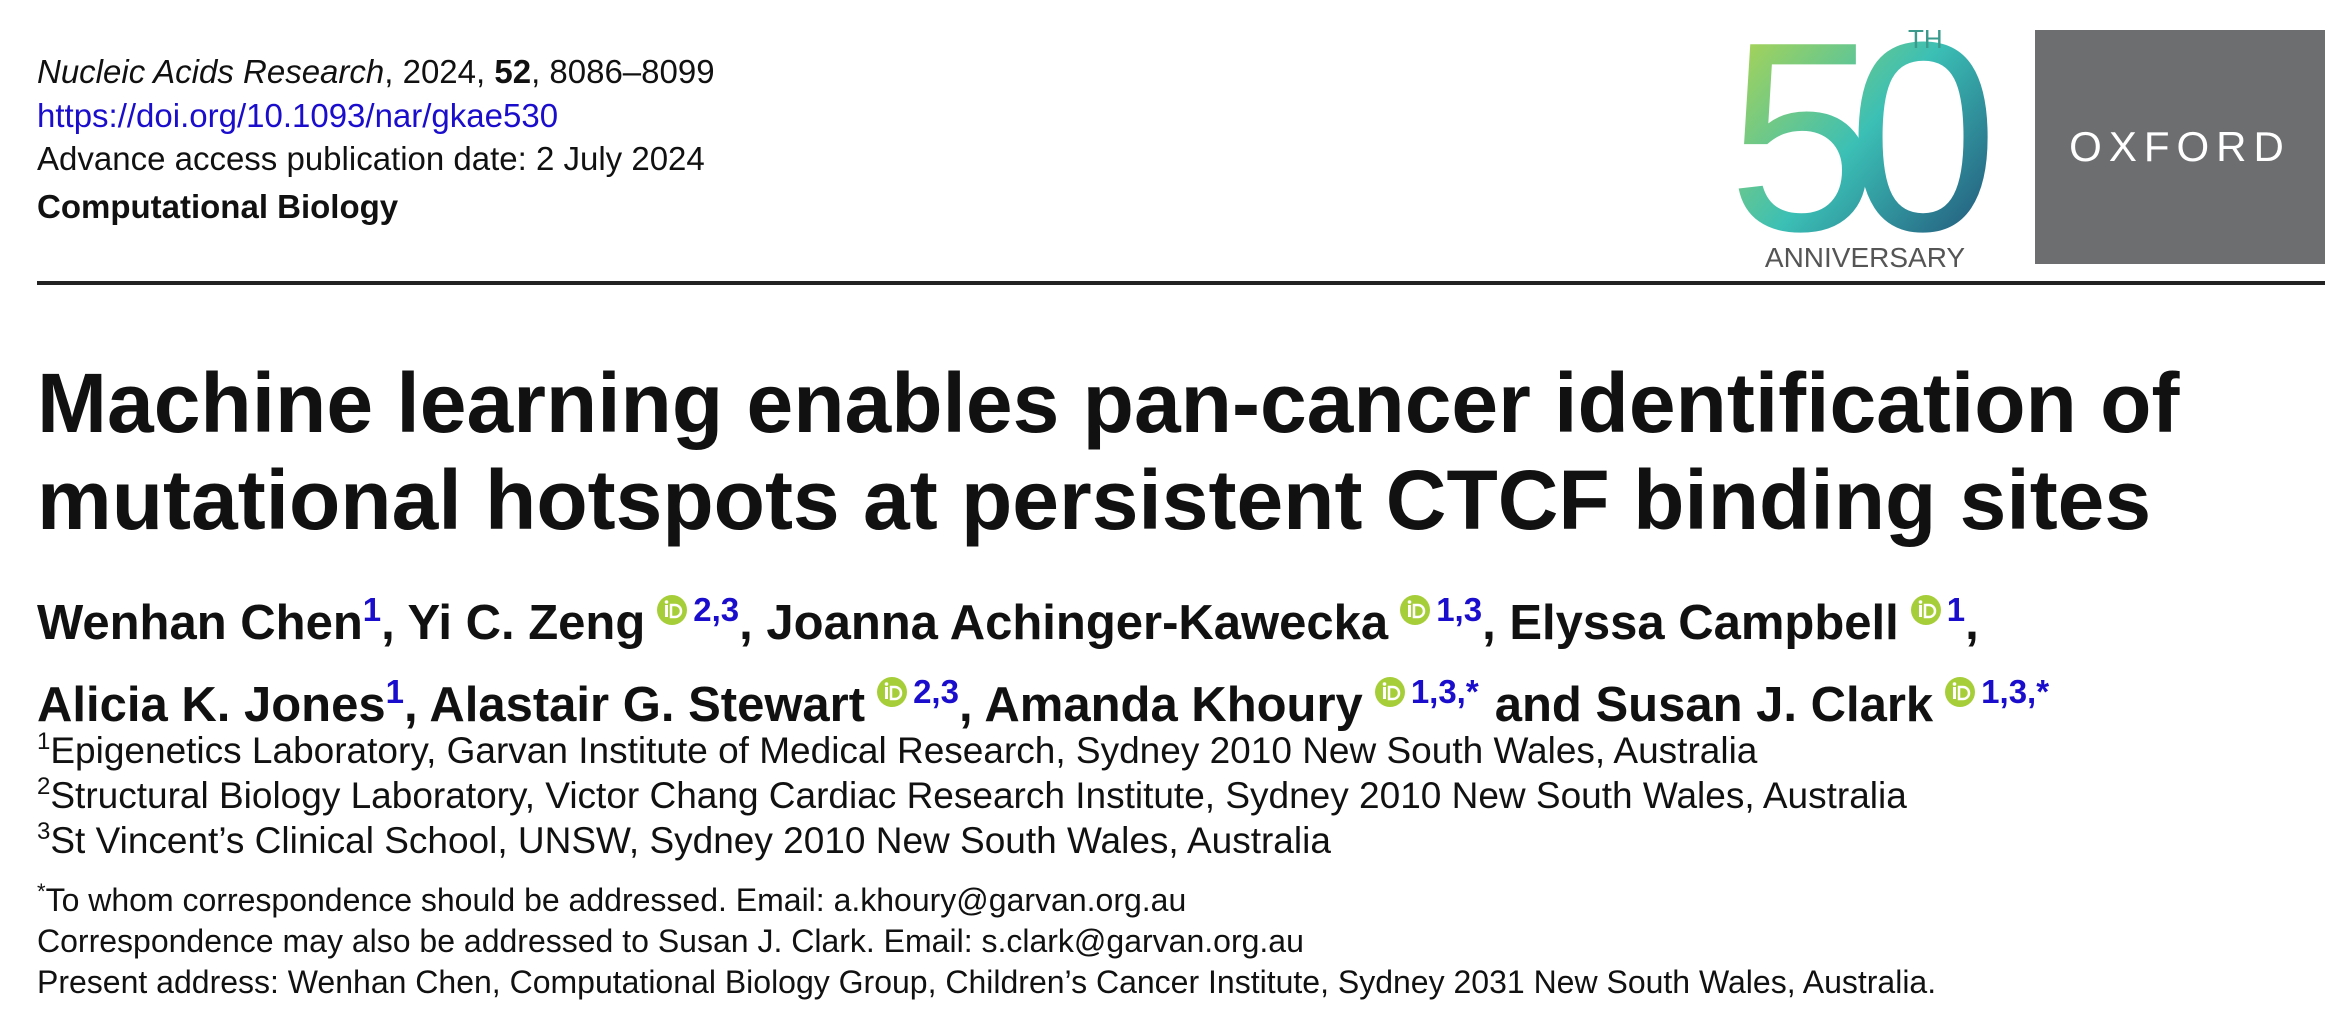 The height and width of the screenshot is (1026, 2352). I want to click on logo-number: 50, so click(1860, 147).